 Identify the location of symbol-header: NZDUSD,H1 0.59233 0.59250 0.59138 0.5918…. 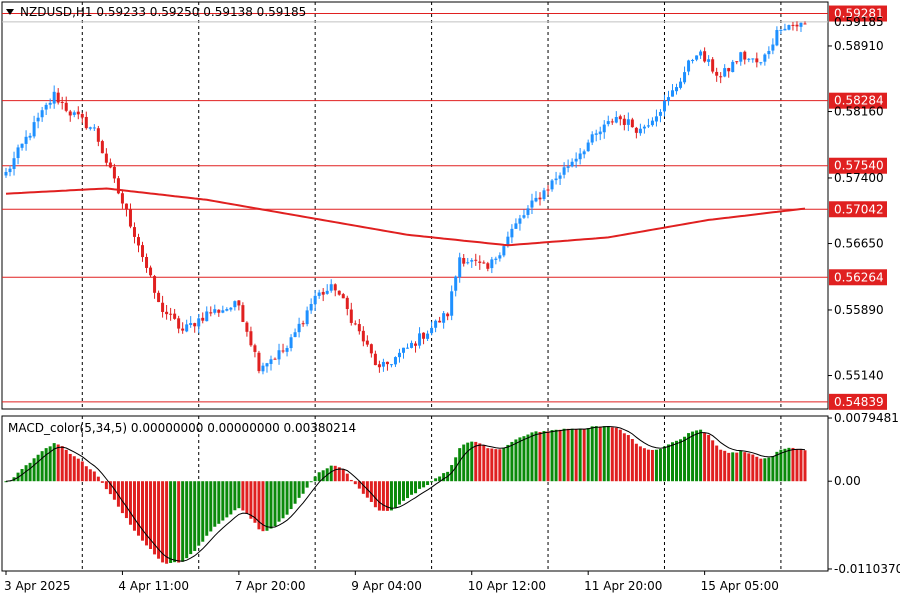
(163, 12).